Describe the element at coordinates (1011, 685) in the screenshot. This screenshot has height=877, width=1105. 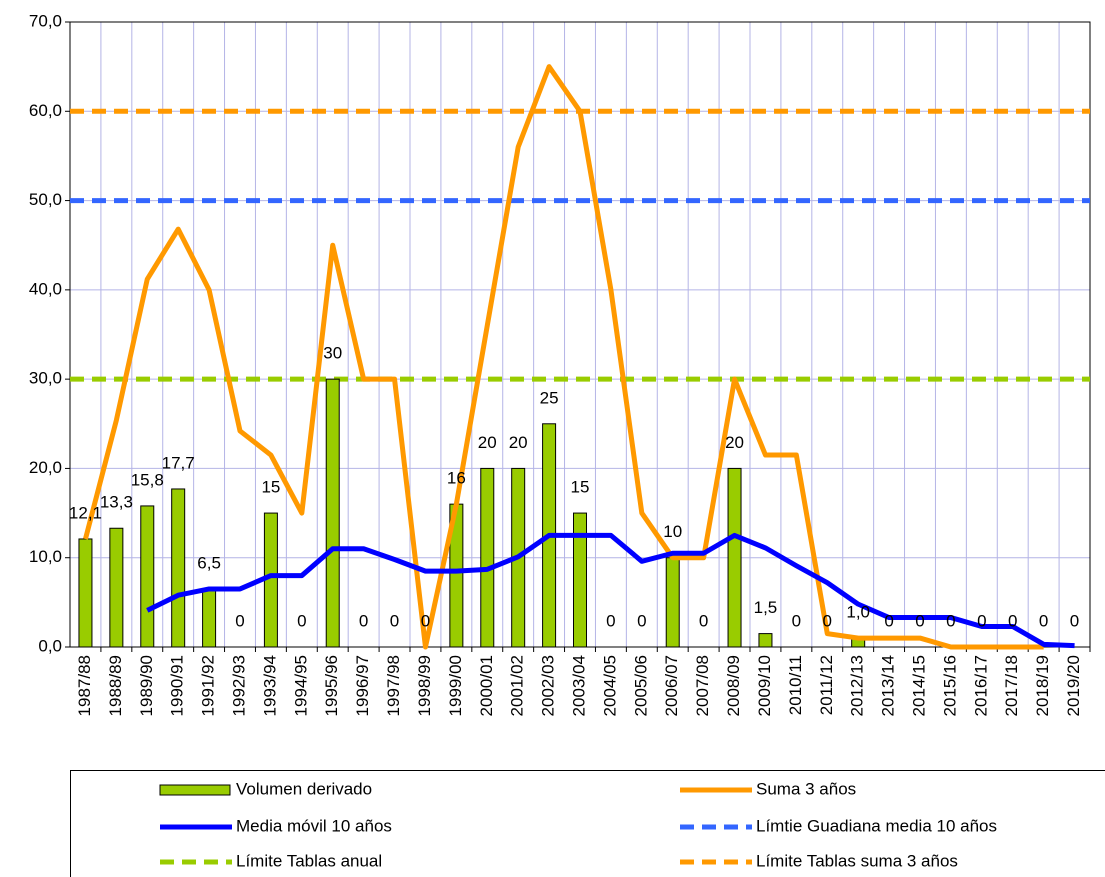
I see `x-tick-label: 2017/18` at that location.